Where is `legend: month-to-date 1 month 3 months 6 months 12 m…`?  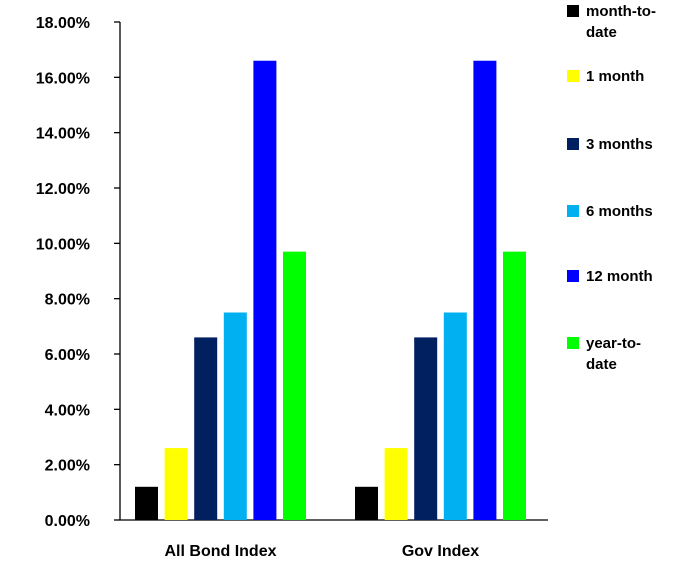
legend: month-to-date 1 month 3 months 6 months 12 m… is located at coordinates (611, 188).